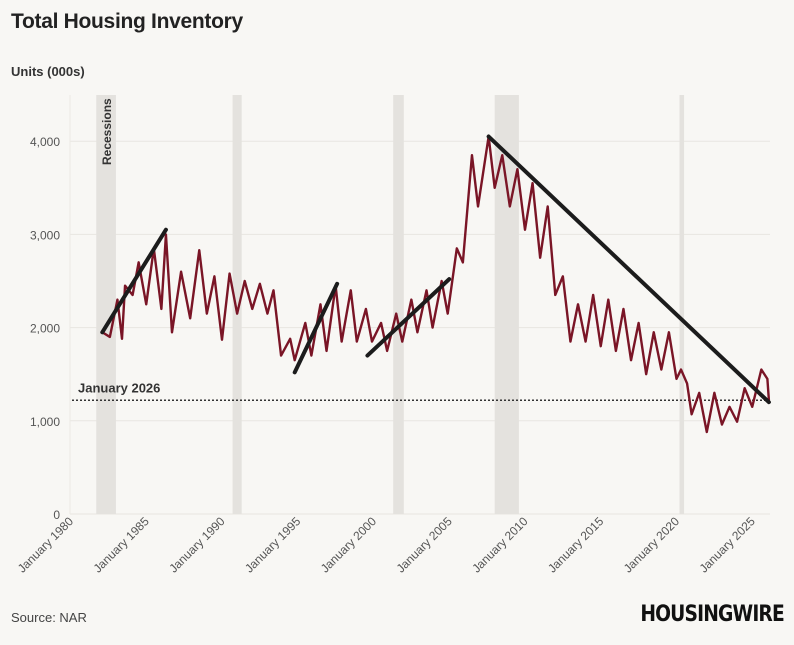 The image size is (794, 645). Describe the element at coordinates (197, 545) in the screenshot. I see `x-tick-label: January 1990` at that location.